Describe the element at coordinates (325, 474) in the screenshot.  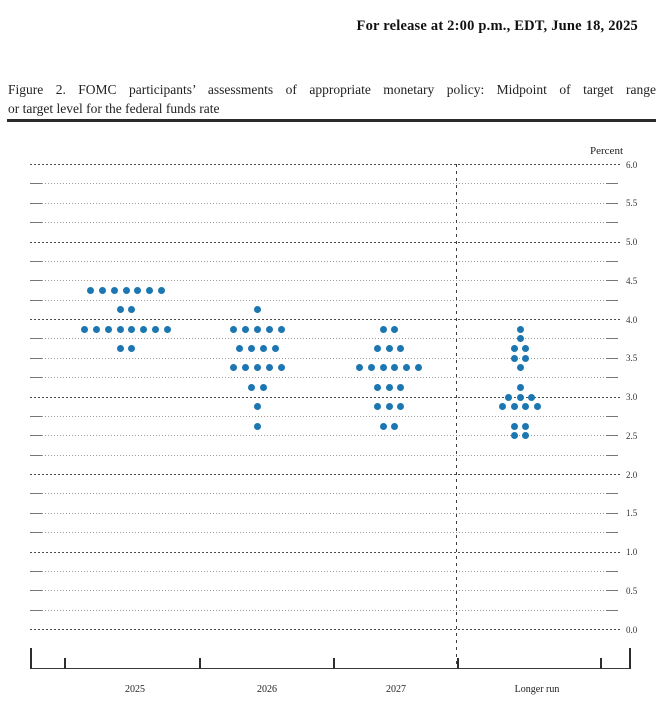
I see `gridline-2.00` at that location.